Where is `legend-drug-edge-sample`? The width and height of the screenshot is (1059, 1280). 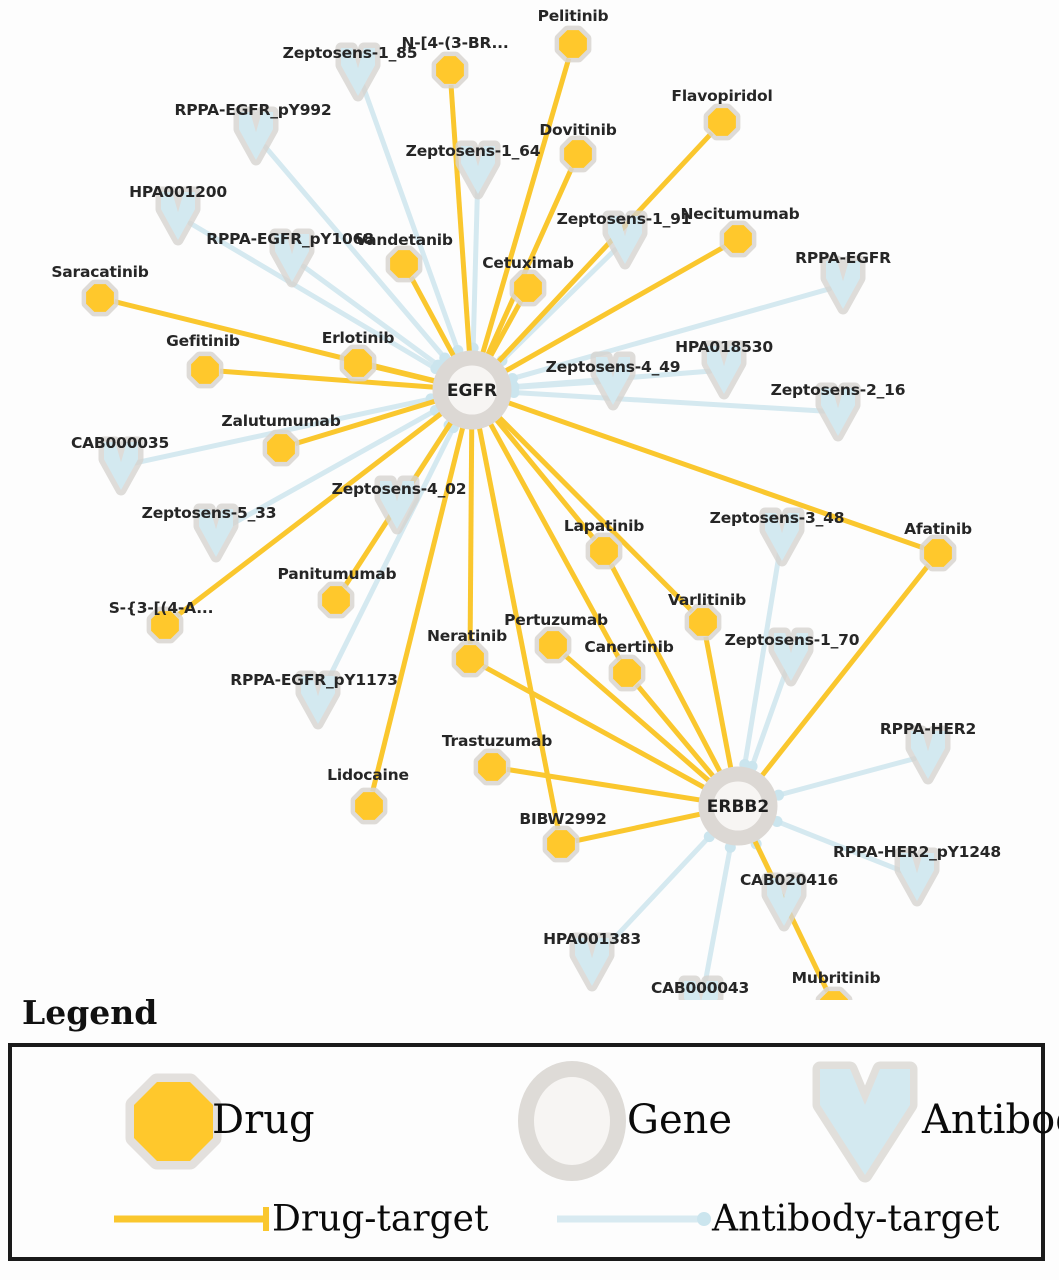
legend-drug-edge-sample is located at coordinates (191, 1219).